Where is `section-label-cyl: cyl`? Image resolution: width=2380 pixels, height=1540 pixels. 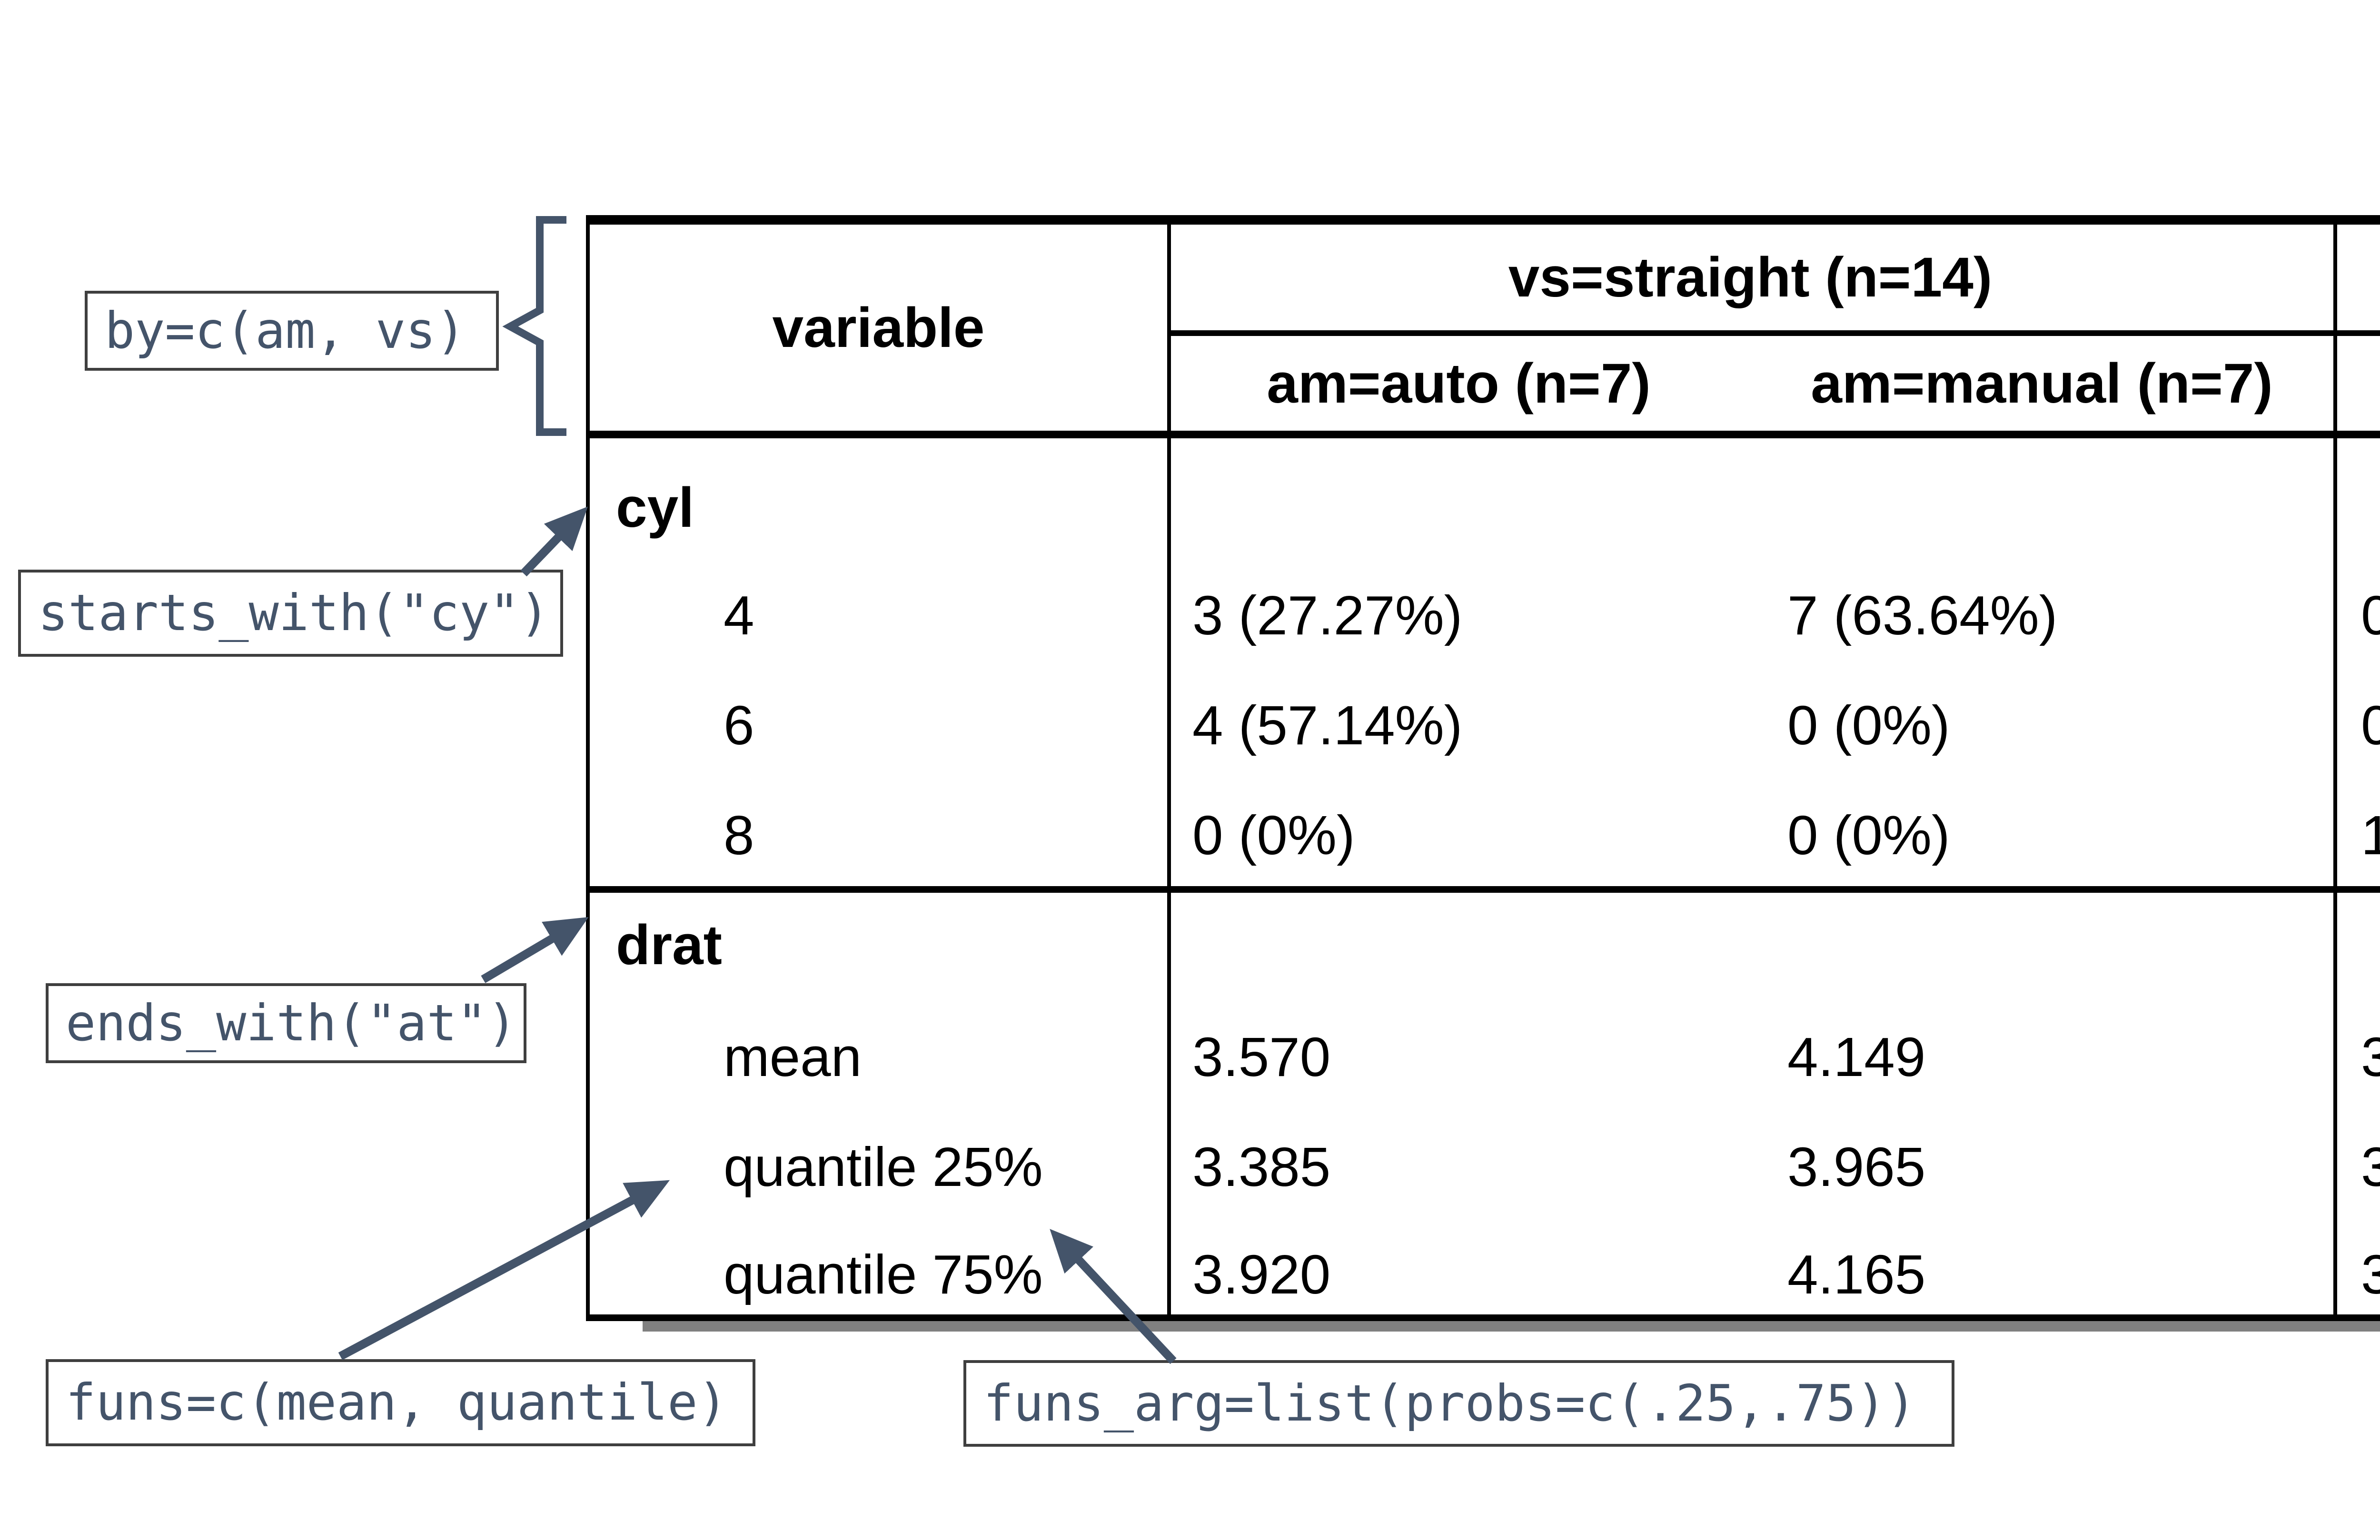 section-label-cyl: cyl is located at coordinates (655, 507).